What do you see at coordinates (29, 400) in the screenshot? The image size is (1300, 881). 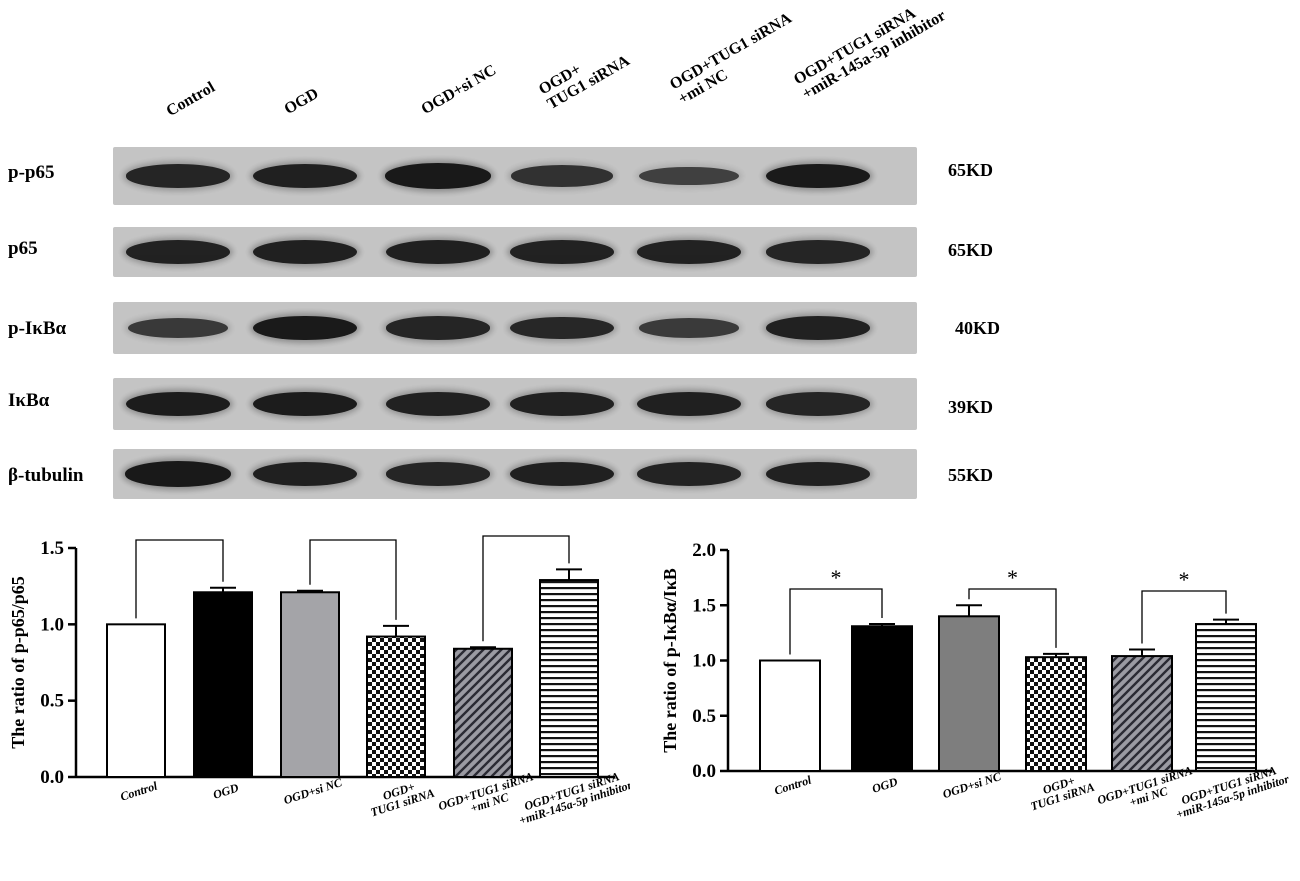 I see `blot-row-label: IκBα` at bounding box center [29, 400].